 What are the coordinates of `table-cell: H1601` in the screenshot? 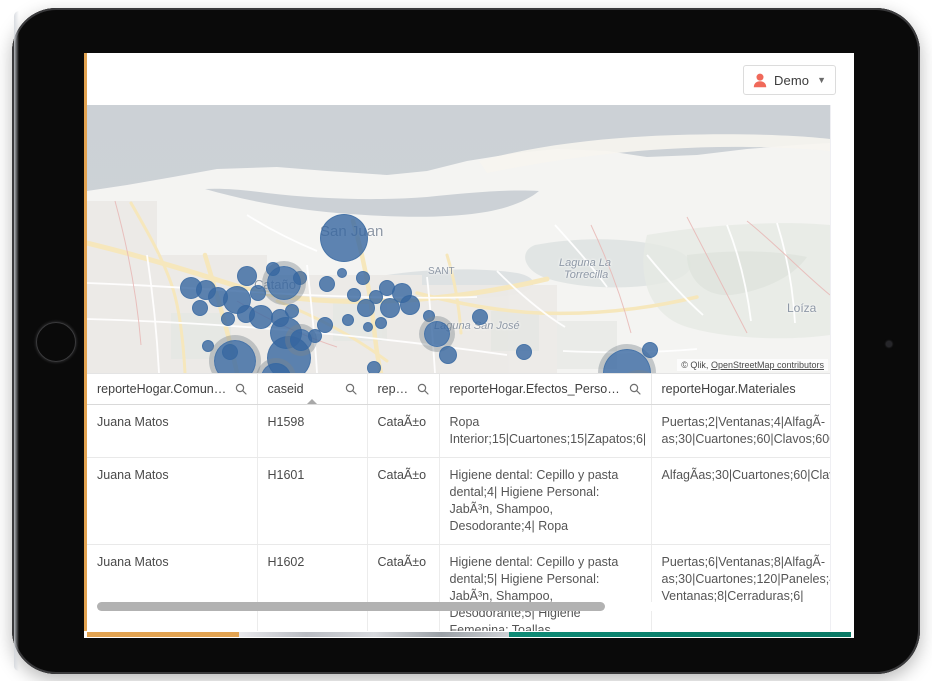 It's located at (312, 501).